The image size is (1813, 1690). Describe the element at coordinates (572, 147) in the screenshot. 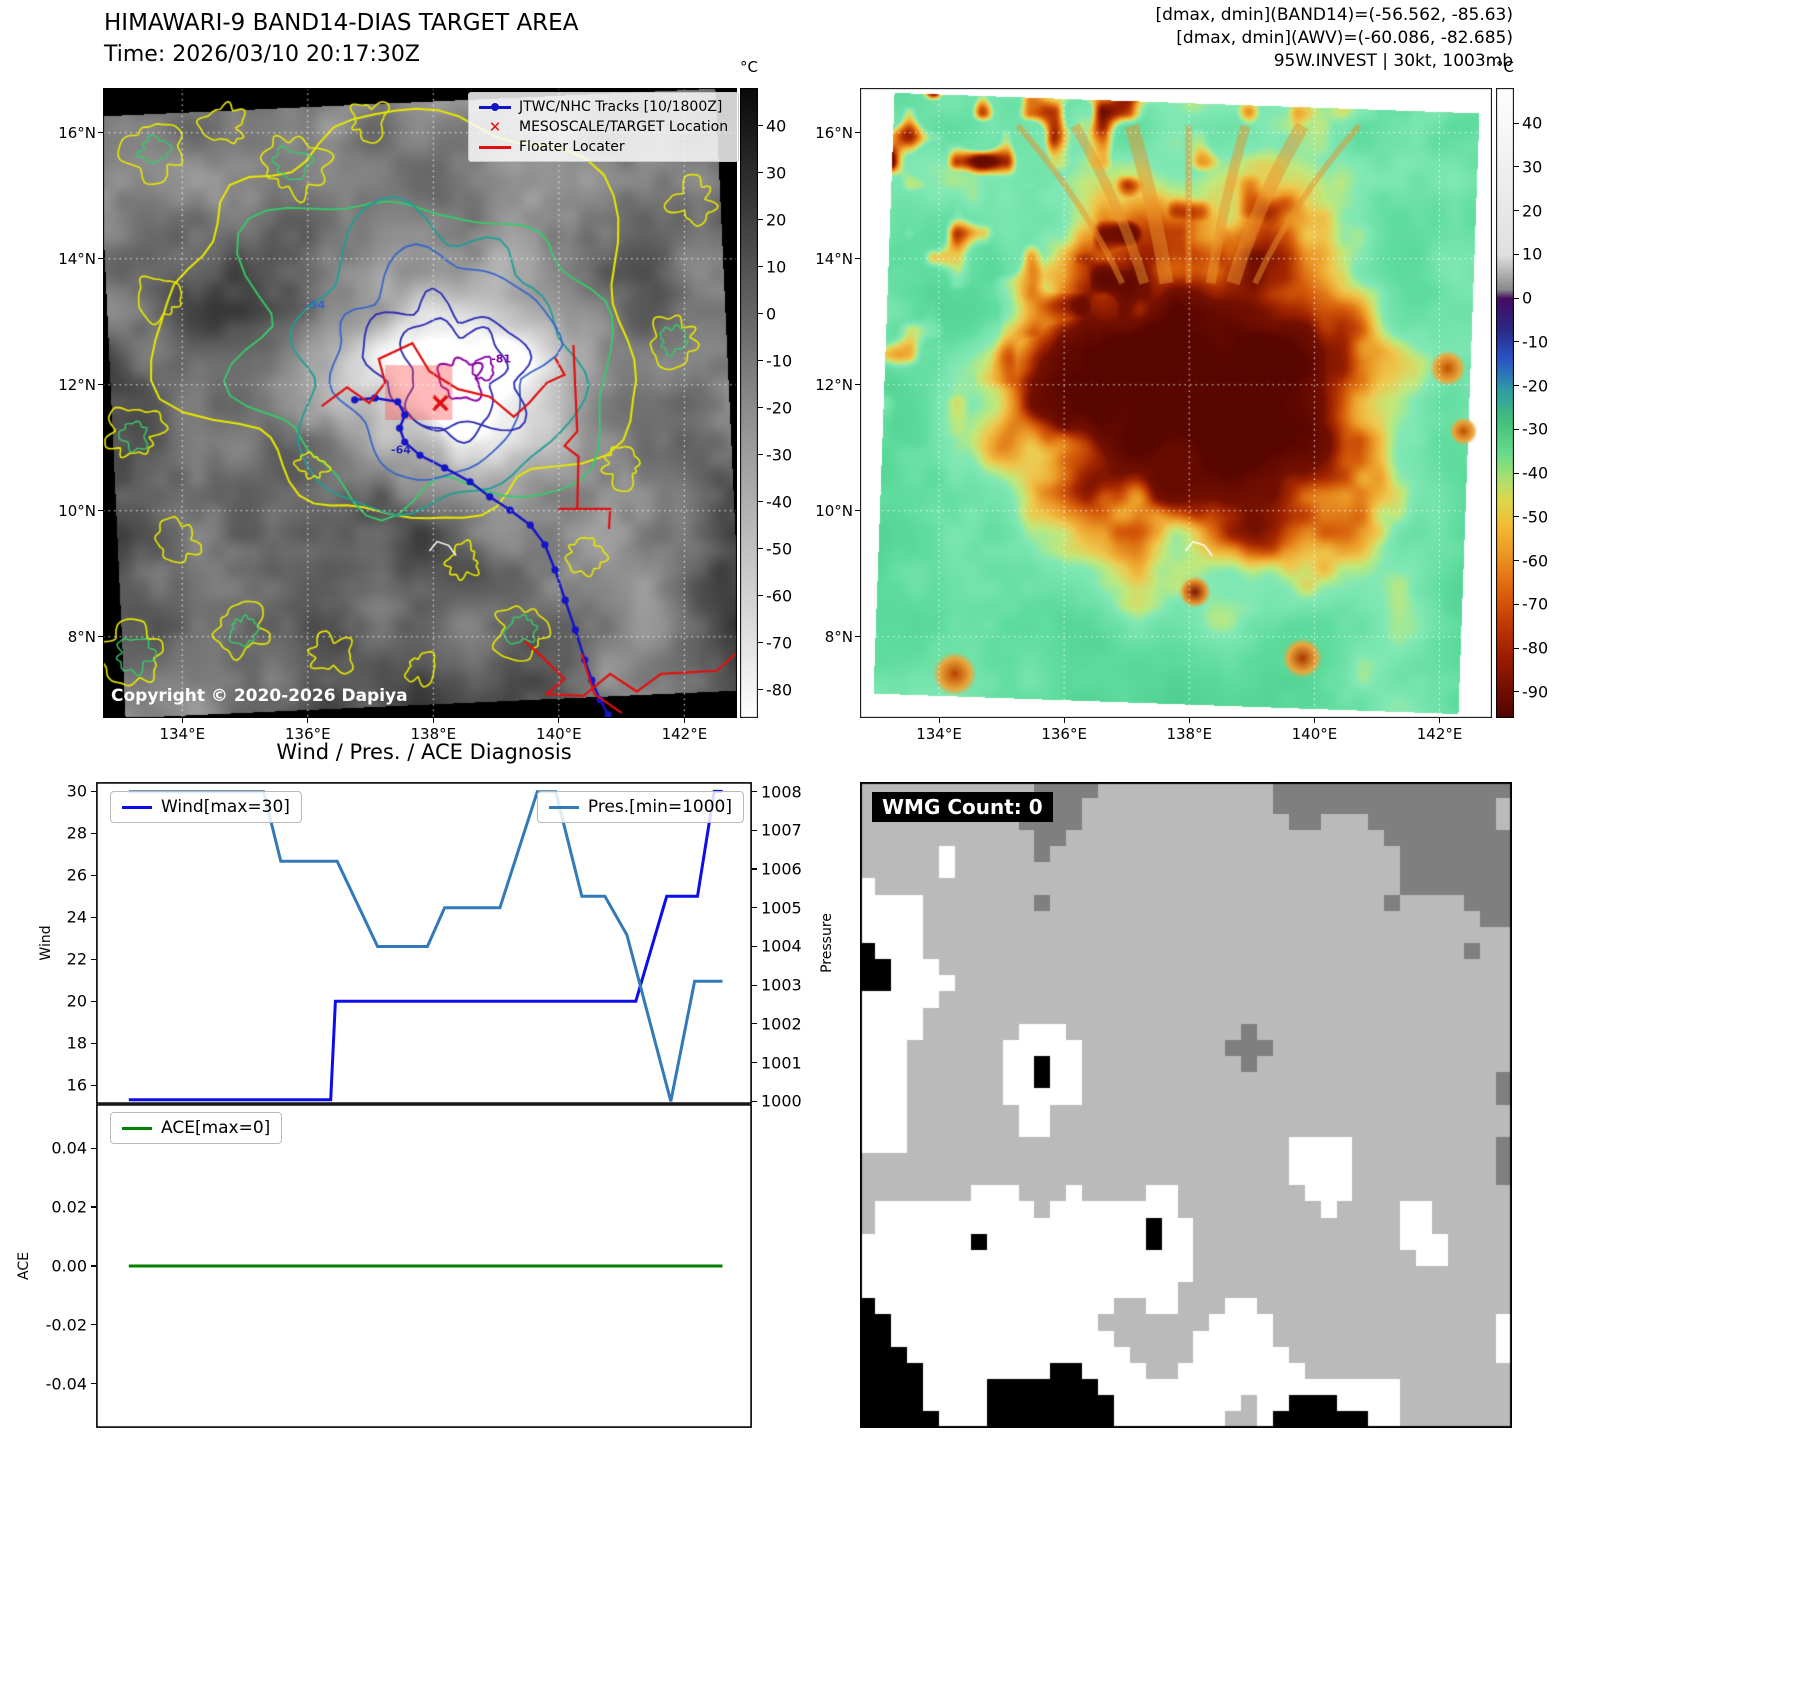

I see `floater-legend-label: Floater Locater` at that location.